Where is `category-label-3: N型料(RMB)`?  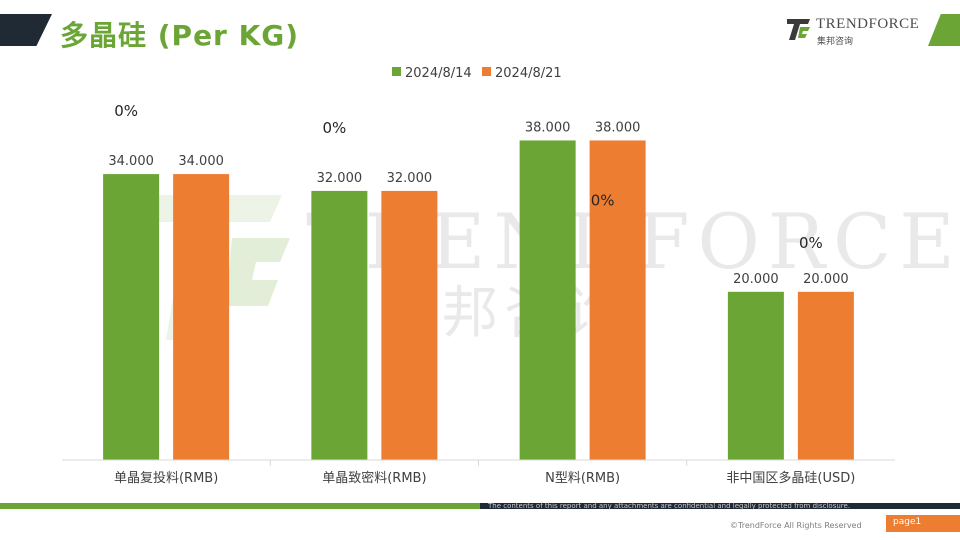
category-label-3: N型料(RMB) is located at coordinates (582, 478).